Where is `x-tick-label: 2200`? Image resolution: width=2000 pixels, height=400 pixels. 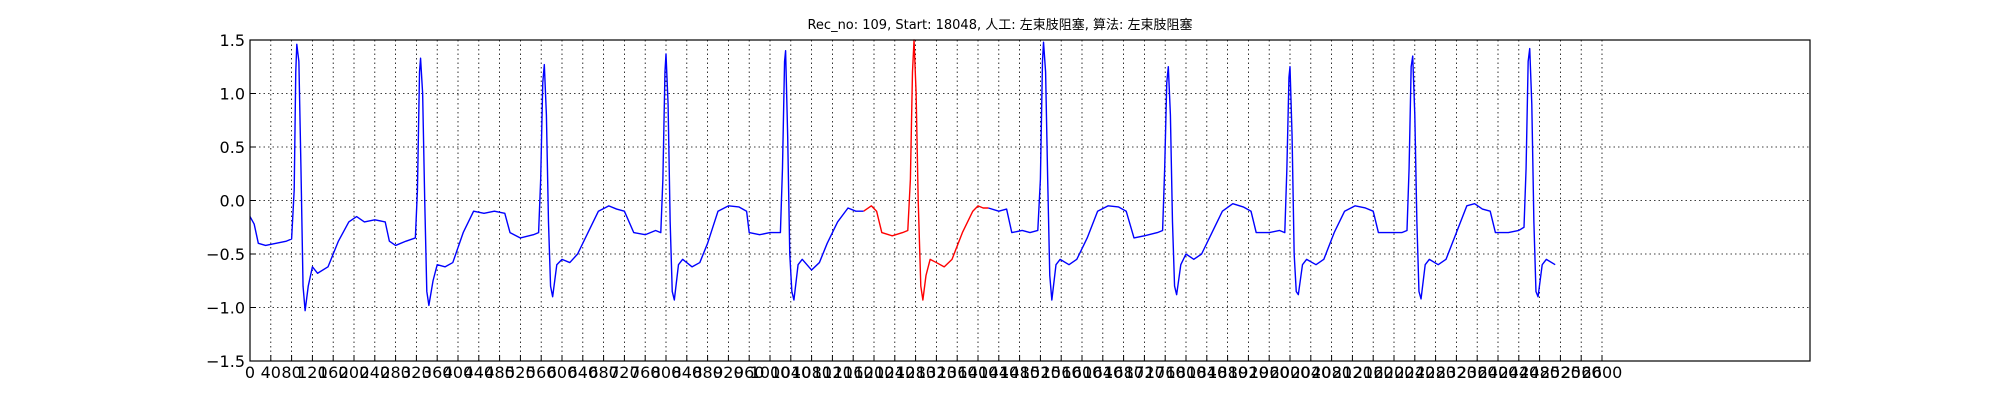
x-tick-label: 2200 is located at coordinates (1394, 372).